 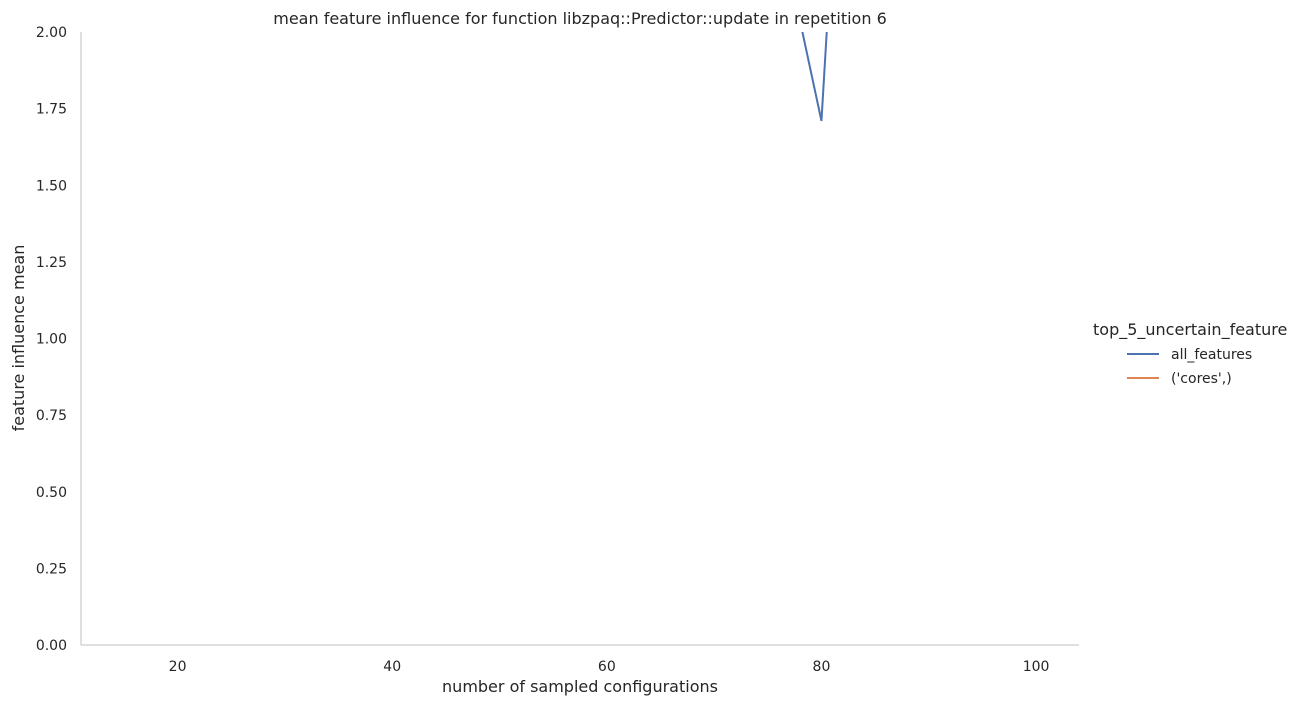 I want to click on legend-label: ('cores',), so click(x=1201, y=379).